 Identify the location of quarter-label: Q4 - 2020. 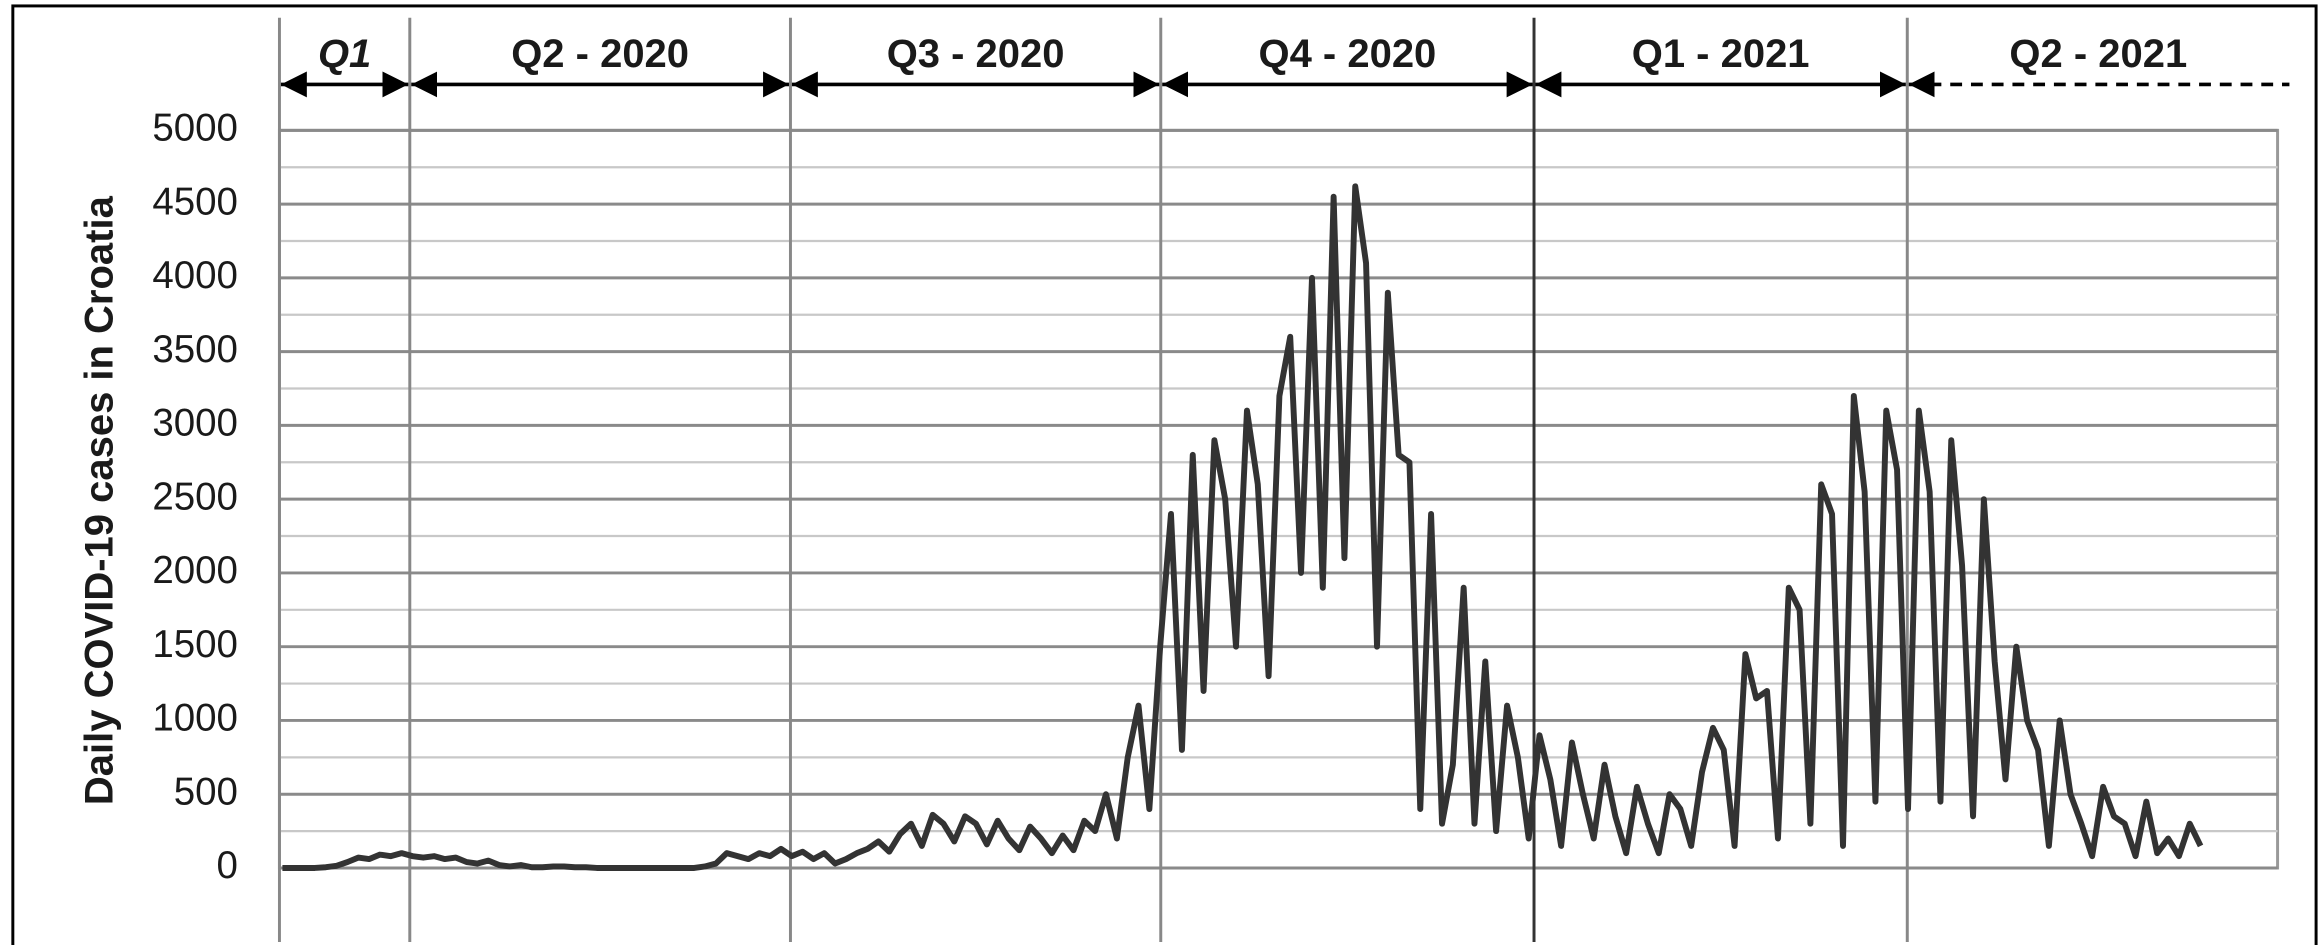
(1347, 54).